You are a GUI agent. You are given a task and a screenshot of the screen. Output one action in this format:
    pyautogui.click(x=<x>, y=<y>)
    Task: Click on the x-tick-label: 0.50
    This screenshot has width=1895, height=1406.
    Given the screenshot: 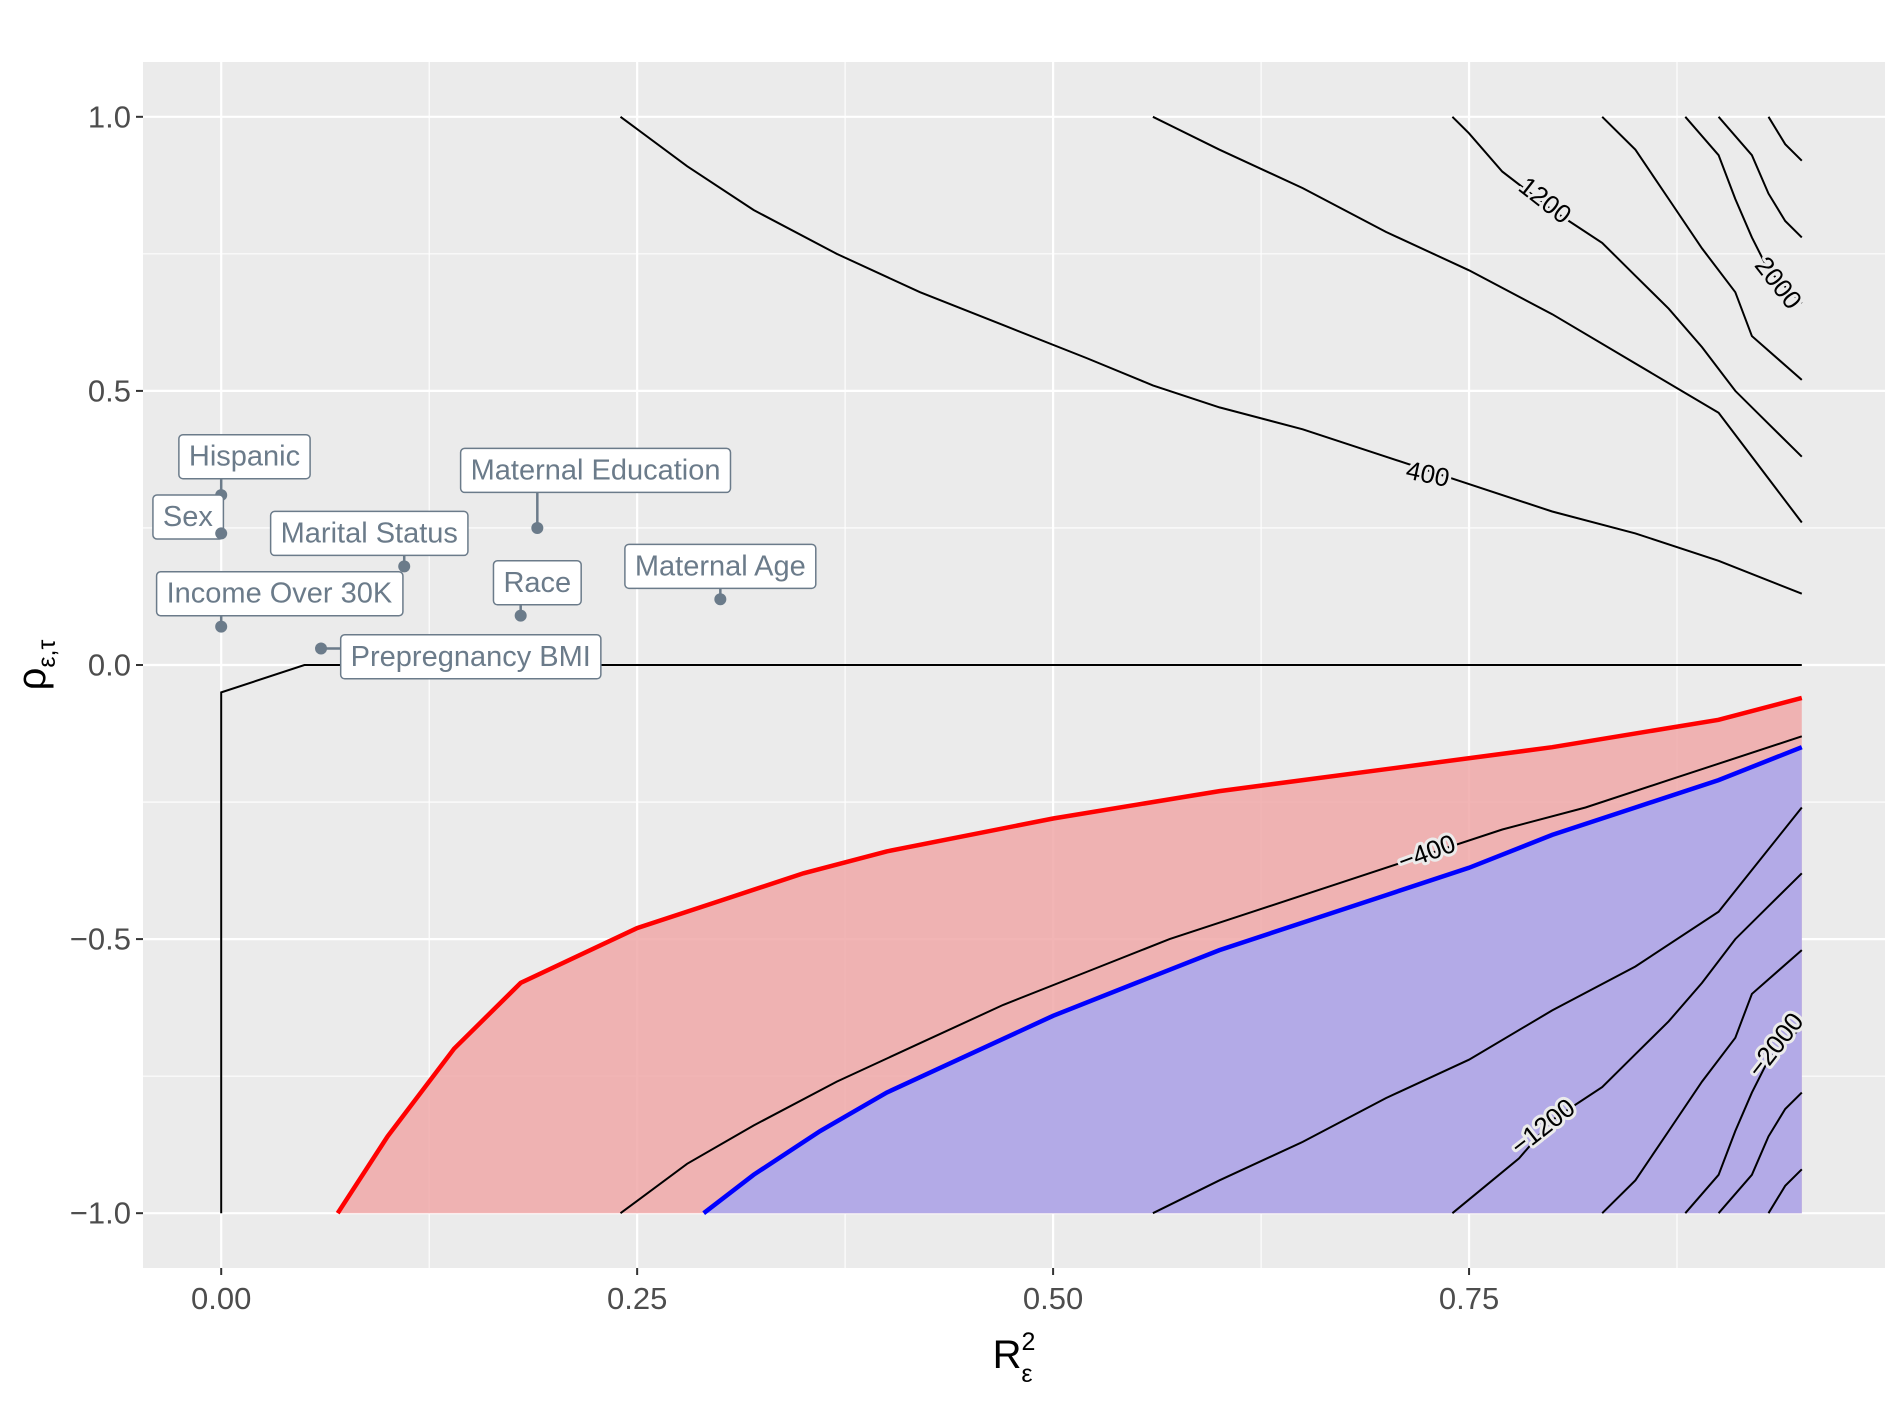 What is the action you would take?
    pyautogui.click(x=1053, y=1298)
    